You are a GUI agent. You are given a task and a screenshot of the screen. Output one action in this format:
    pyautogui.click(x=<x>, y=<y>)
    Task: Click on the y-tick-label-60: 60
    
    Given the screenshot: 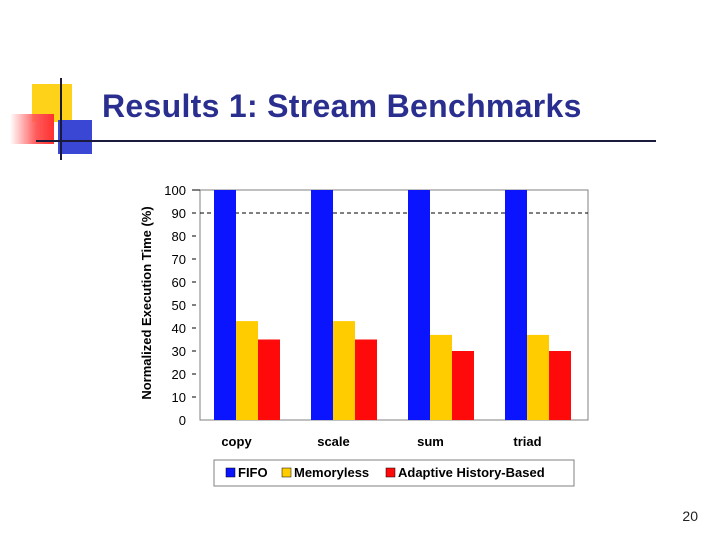 What is the action you would take?
    pyautogui.click(x=179, y=282)
    